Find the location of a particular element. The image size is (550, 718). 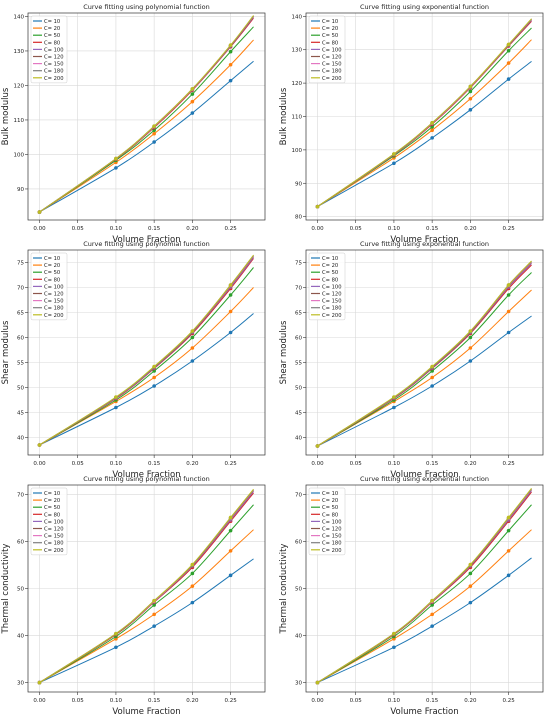

x-tick-label: 0.15 is located at coordinates (154, 229).